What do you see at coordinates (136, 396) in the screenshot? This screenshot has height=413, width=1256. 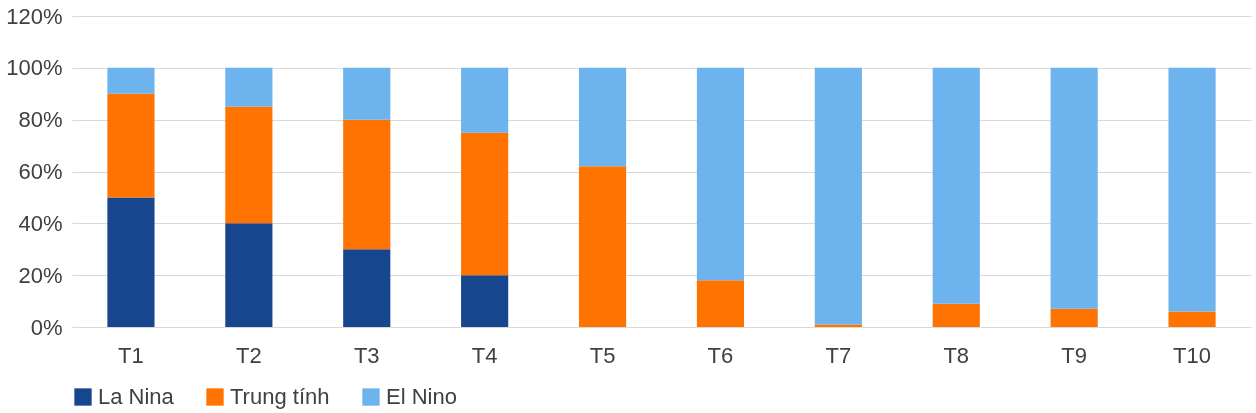 I see `legend-label: La Nina` at bounding box center [136, 396].